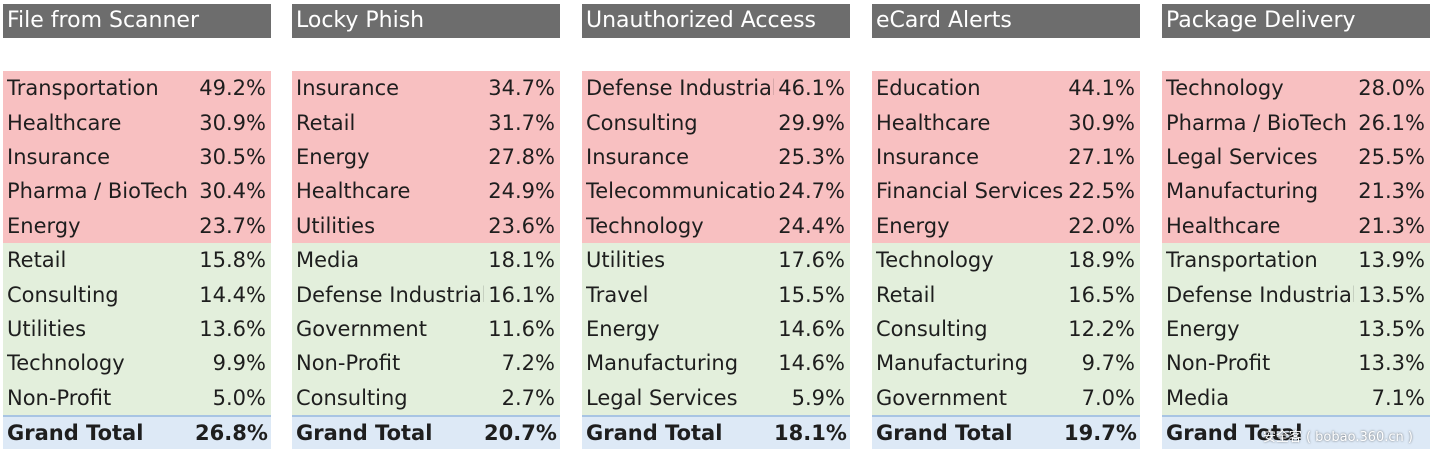  I want to click on percent-value: 7.2%, so click(528, 363).